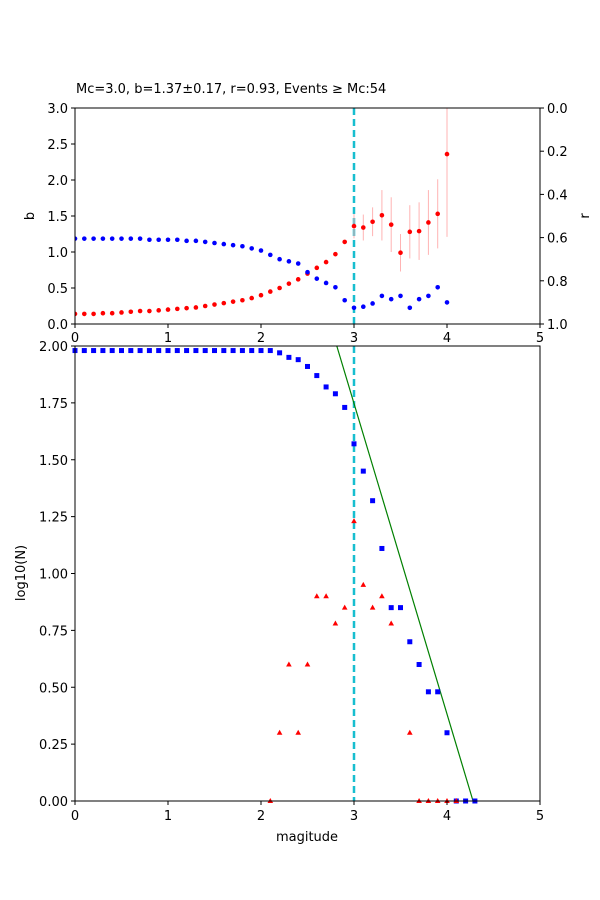 The height and width of the screenshot is (900, 600). I want to click on bottom-x-tick-label: 5, so click(540, 816).